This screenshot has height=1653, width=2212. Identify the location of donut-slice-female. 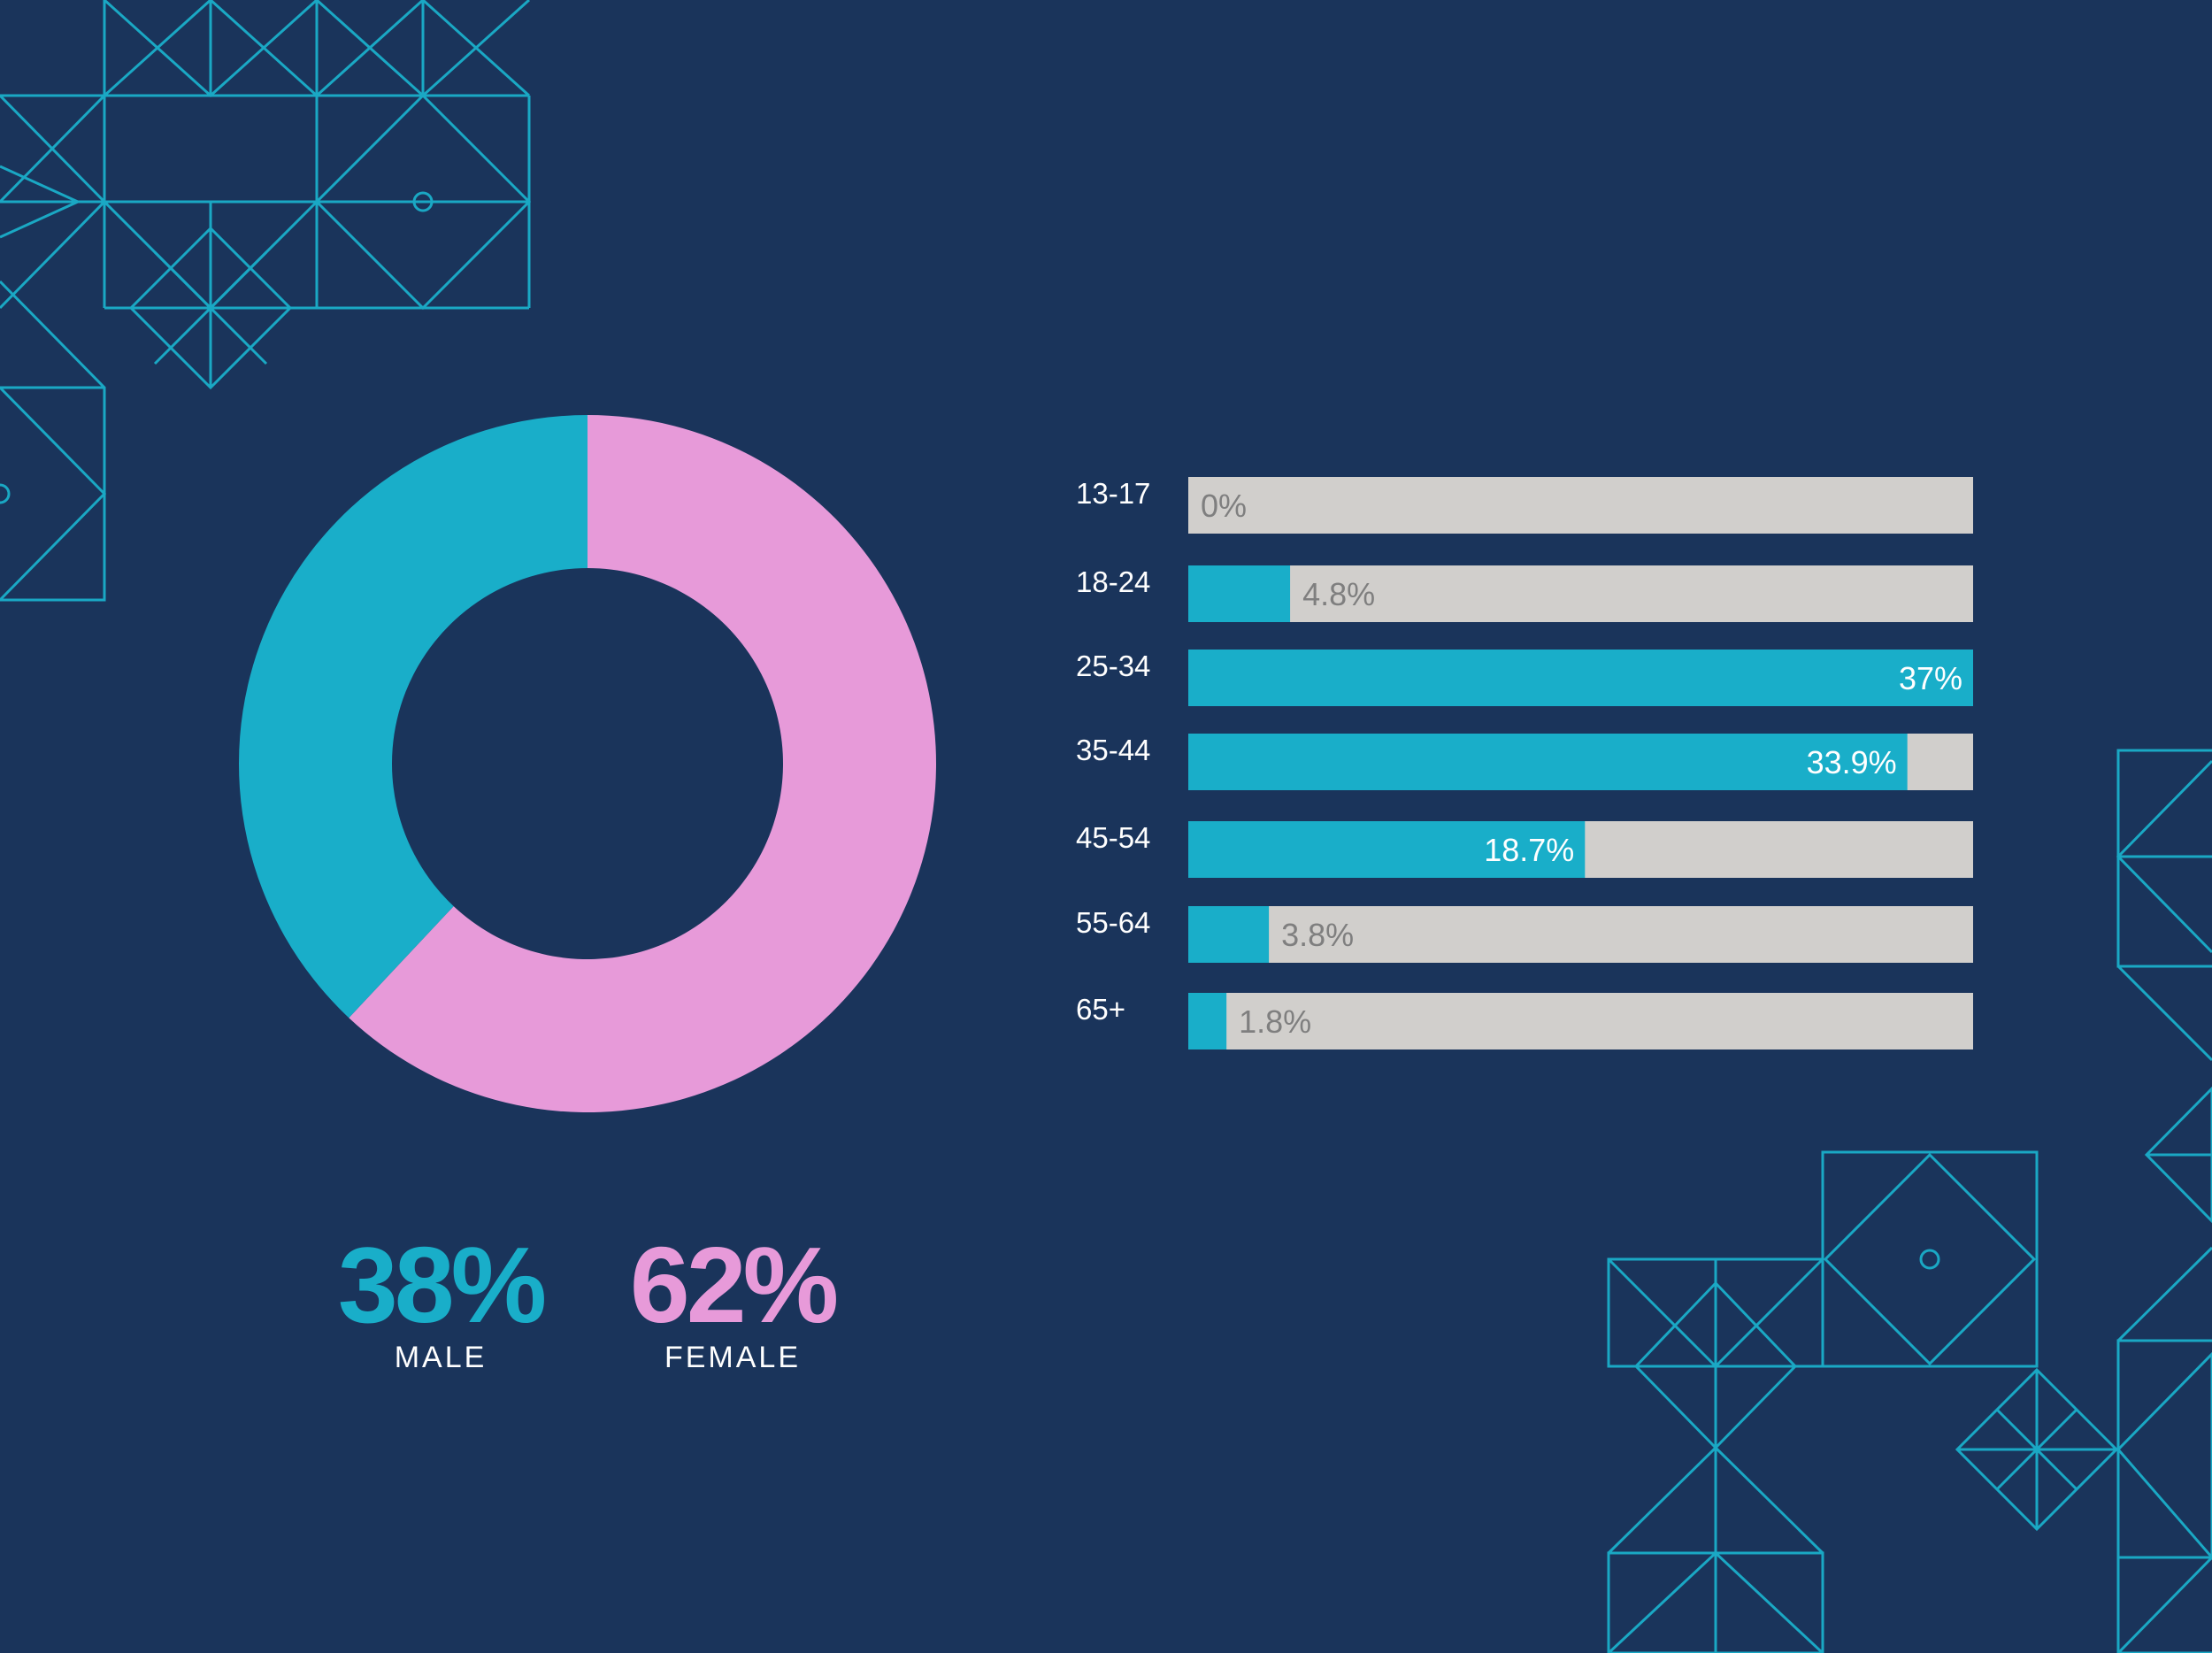
(643, 763).